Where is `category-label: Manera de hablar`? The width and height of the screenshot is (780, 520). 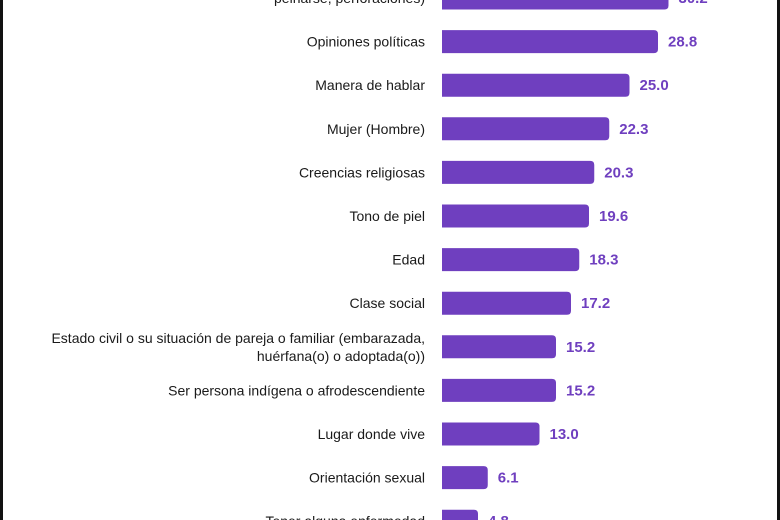
category-label: Manera de hablar is located at coordinates (370, 85).